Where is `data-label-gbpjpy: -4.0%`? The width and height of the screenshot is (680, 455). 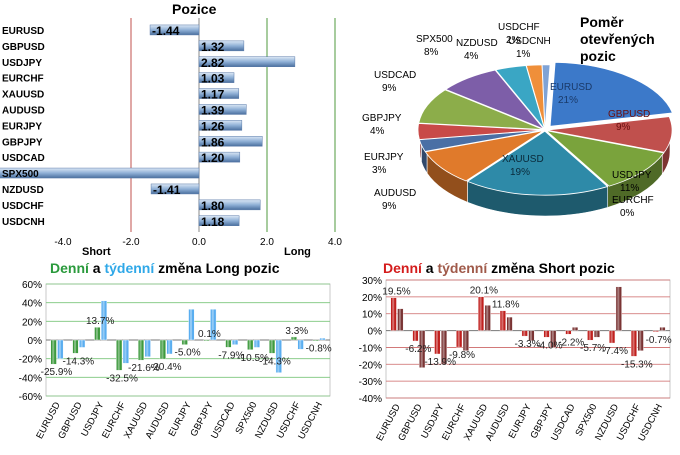
data-label-gbpjpy: -4.0% is located at coordinates (549, 345).